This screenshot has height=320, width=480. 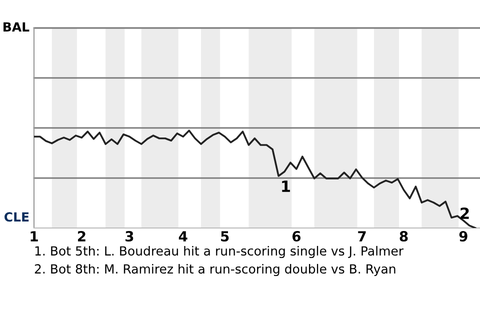 I want to click on x-tick-label: 1, so click(x=34, y=236).